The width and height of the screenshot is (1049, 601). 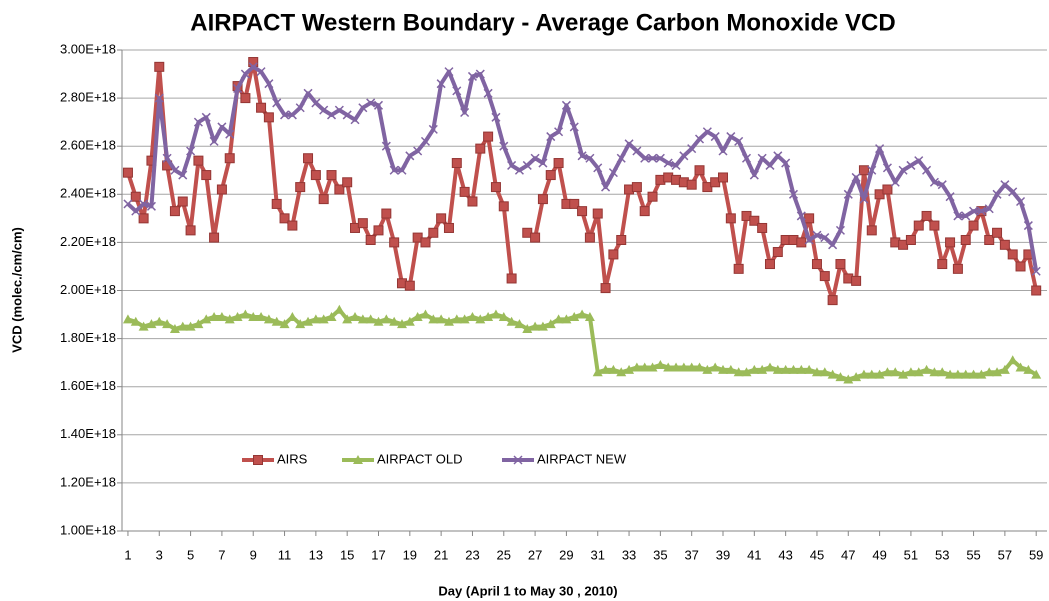 What do you see at coordinates (879, 554) in the screenshot?
I see `x-tick-label: 49` at bounding box center [879, 554].